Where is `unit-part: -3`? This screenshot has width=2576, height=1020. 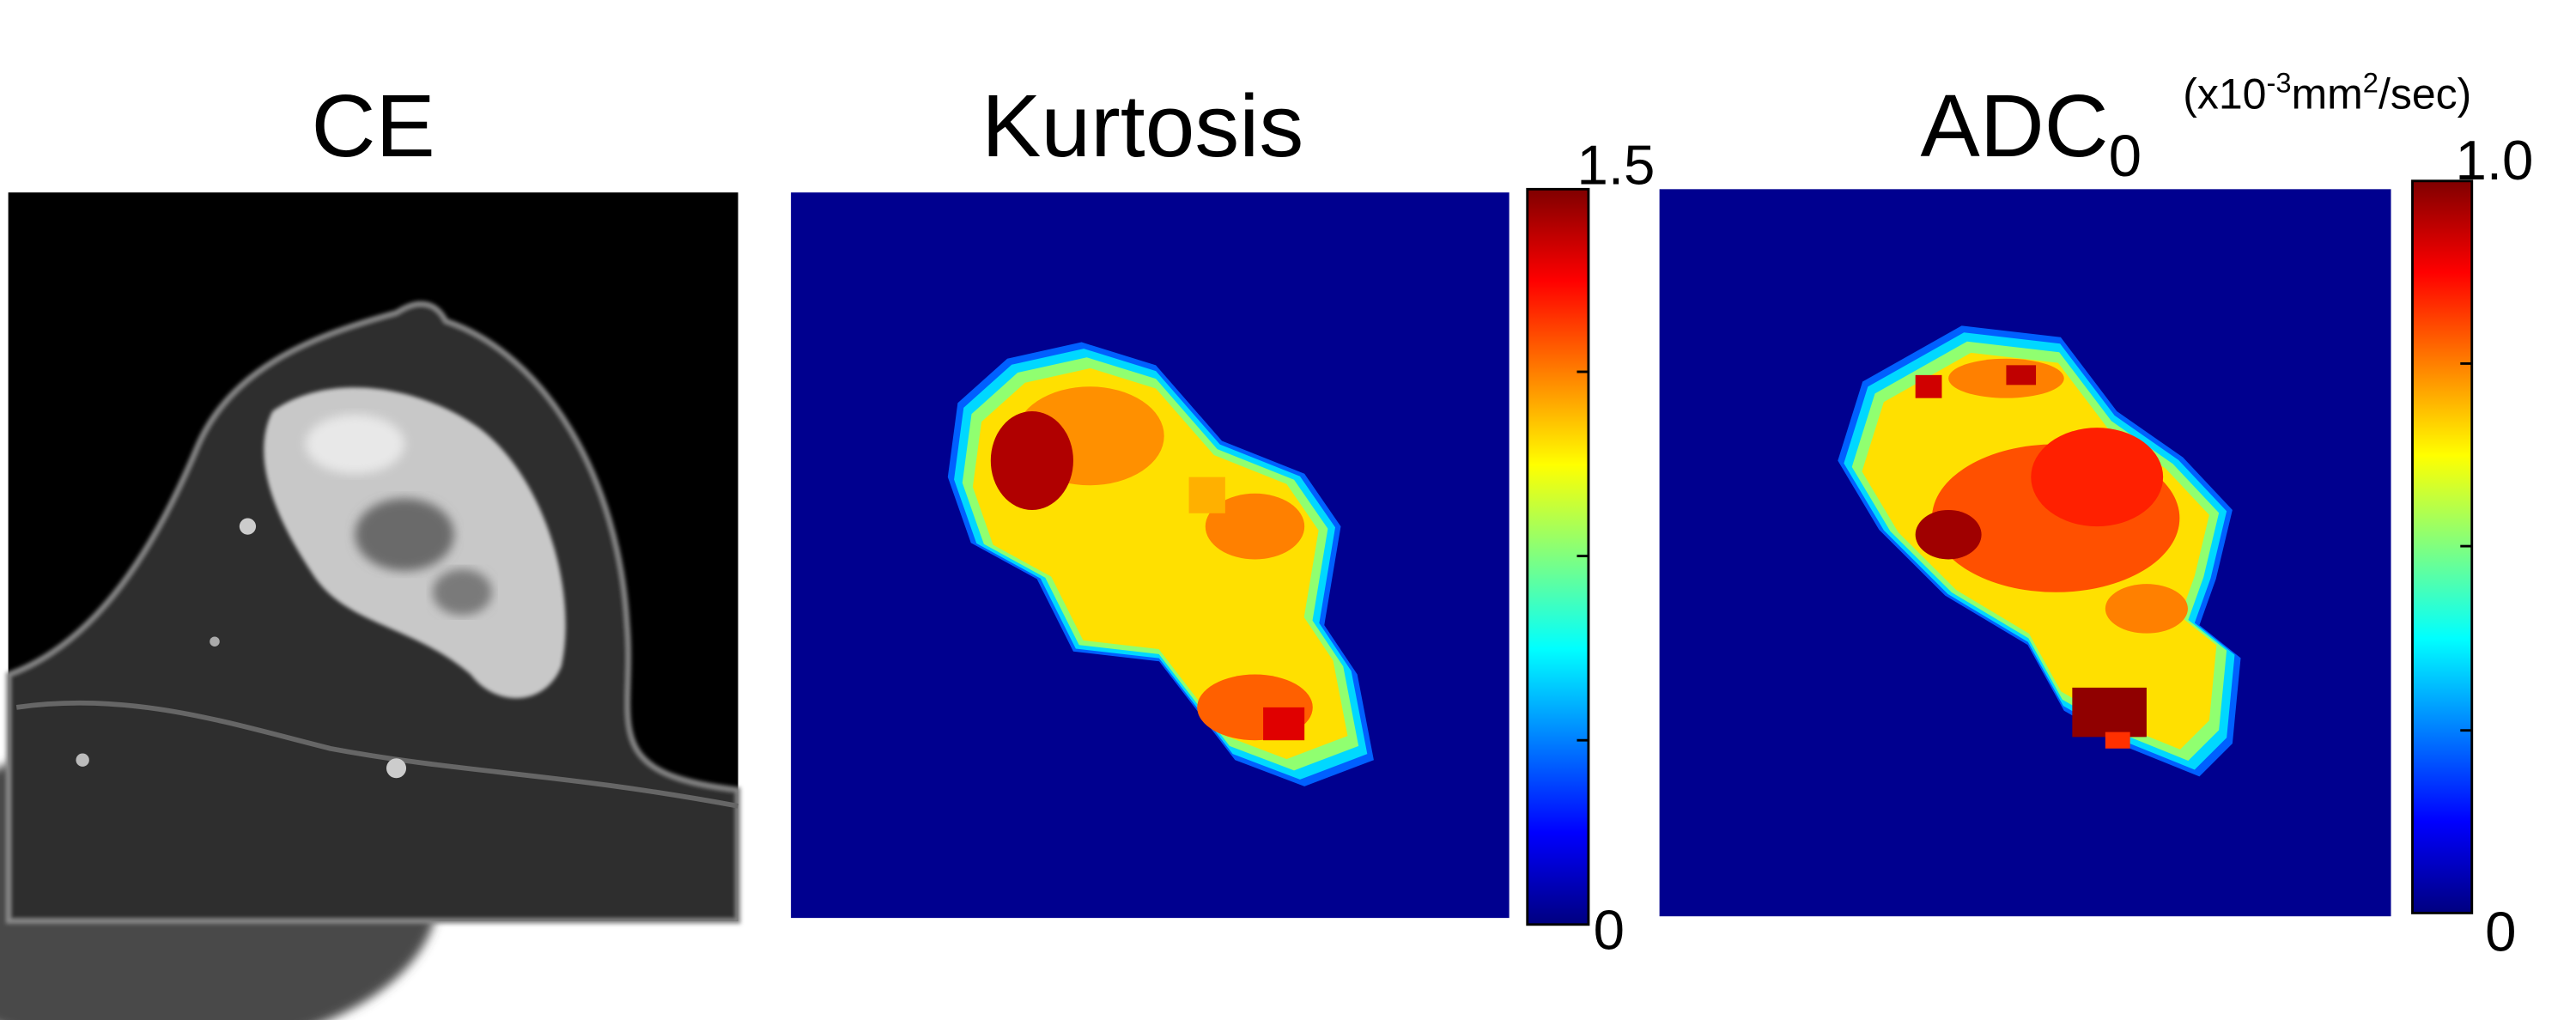 unit-part: -3 is located at coordinates (2279, 82).